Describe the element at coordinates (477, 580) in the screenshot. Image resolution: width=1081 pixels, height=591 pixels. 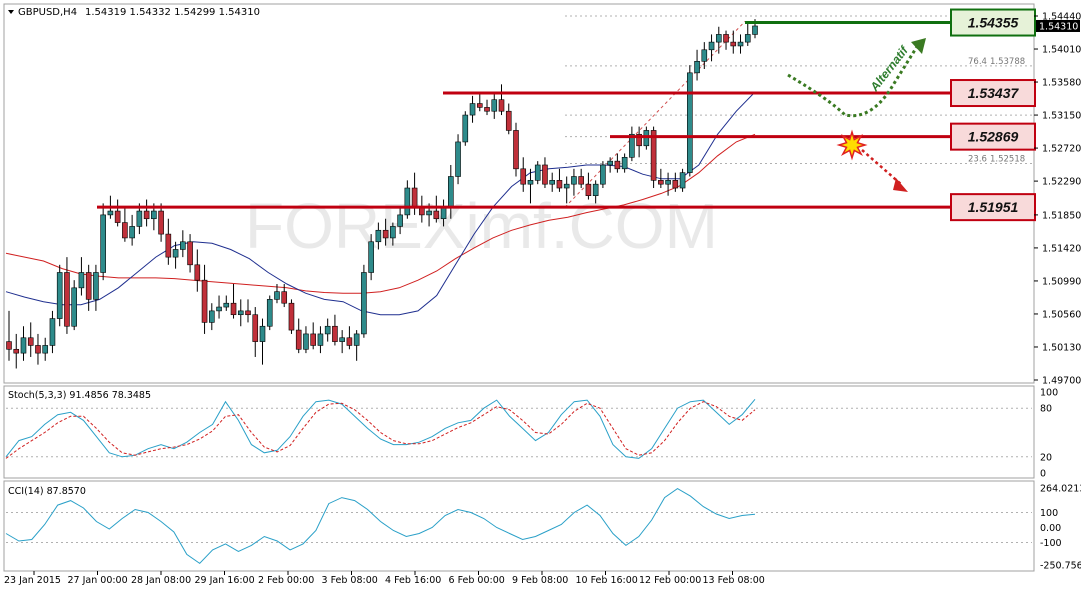
I see `time-tick-label: 6 Feb 00:00` at that location.